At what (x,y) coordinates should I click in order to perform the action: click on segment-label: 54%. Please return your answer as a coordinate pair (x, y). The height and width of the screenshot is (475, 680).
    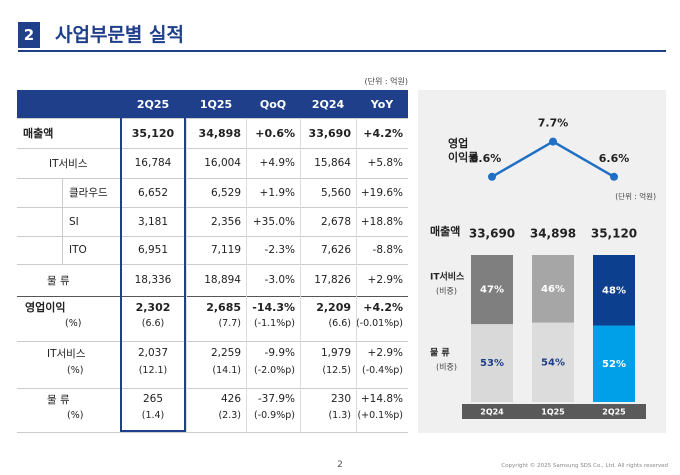
    Looking at the image, I should click on (553, 362).